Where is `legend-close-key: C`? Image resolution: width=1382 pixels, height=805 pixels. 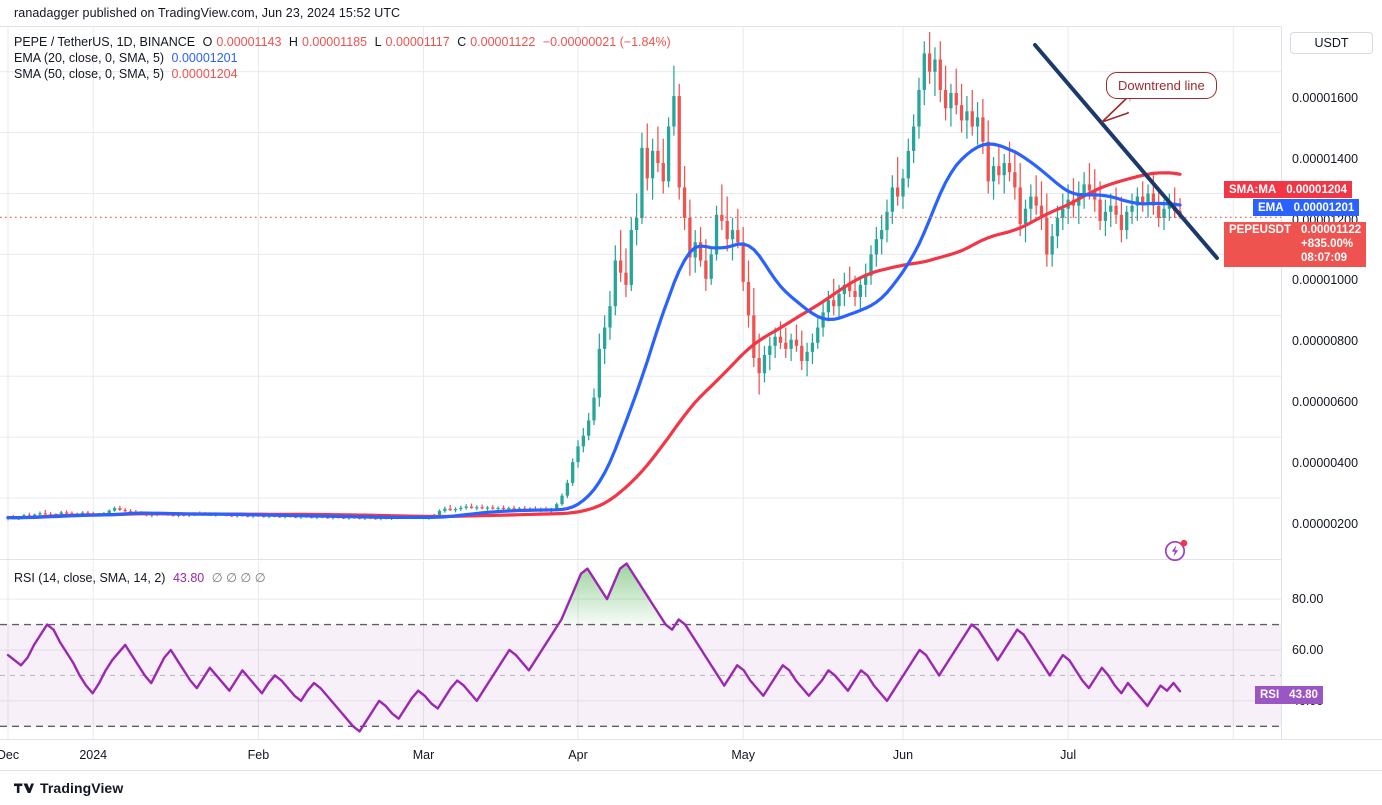 legend-close-key: C is located at coordinates (462, 42).